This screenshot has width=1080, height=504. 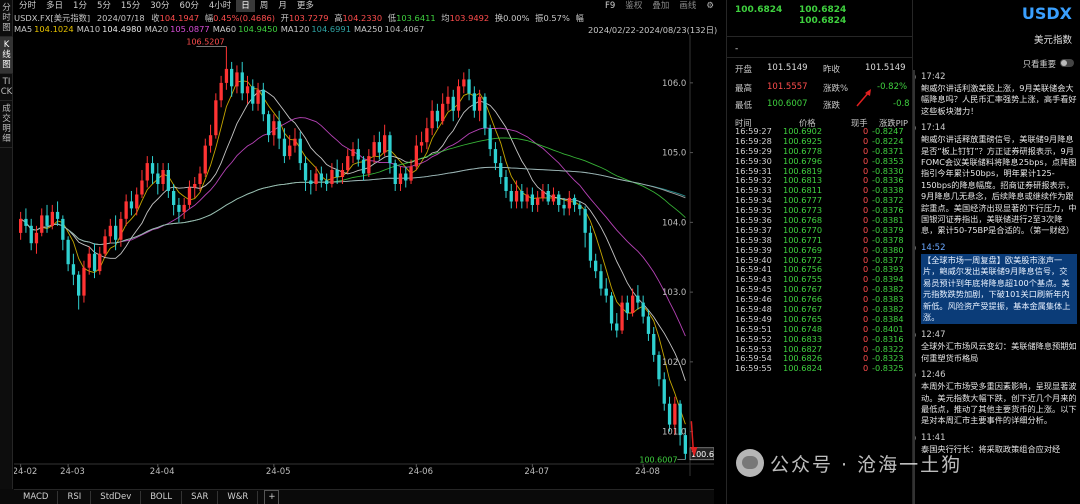 What do you see at coordinates (75, 497) in the screenshot?
I see `indicator-tab-rsi: RSI` at bounding box center [75, 497].